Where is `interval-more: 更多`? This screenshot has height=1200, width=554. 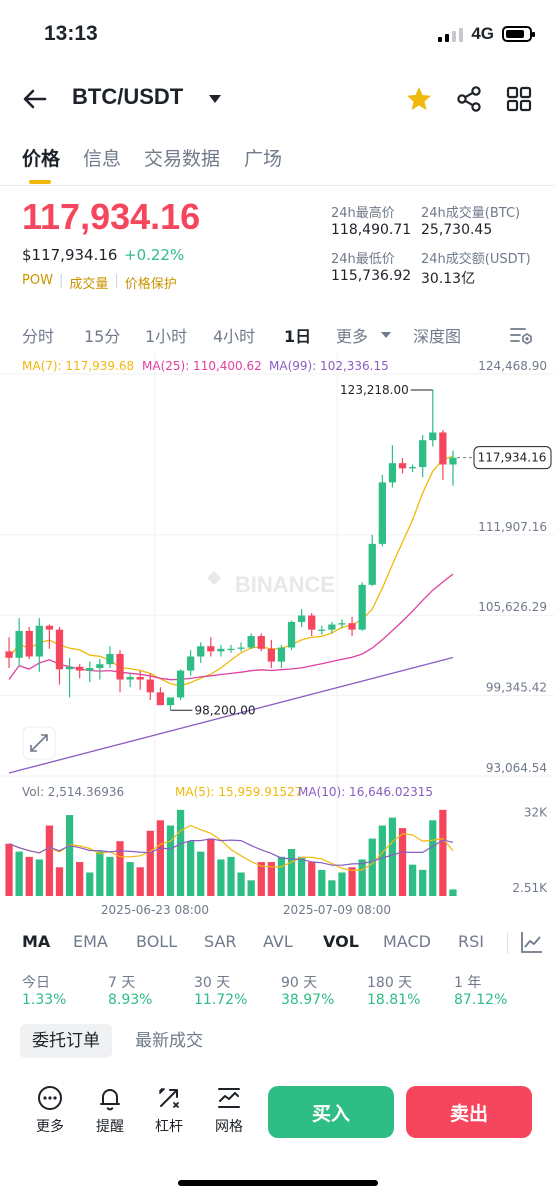 interval-more: 更多 is located at coordinates (352, 336).